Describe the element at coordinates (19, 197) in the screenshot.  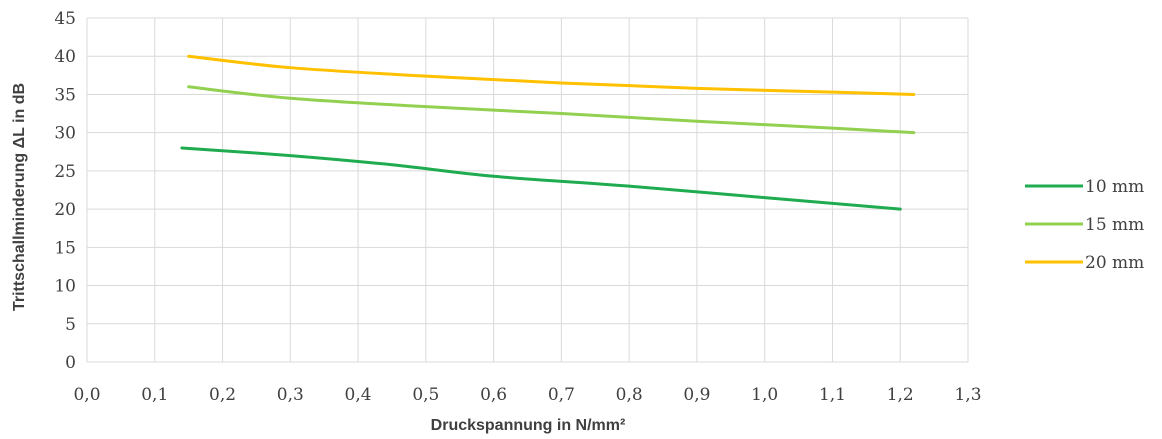
I see `y-axis-title: Trittschallminderung ΔL in dB` at that location.